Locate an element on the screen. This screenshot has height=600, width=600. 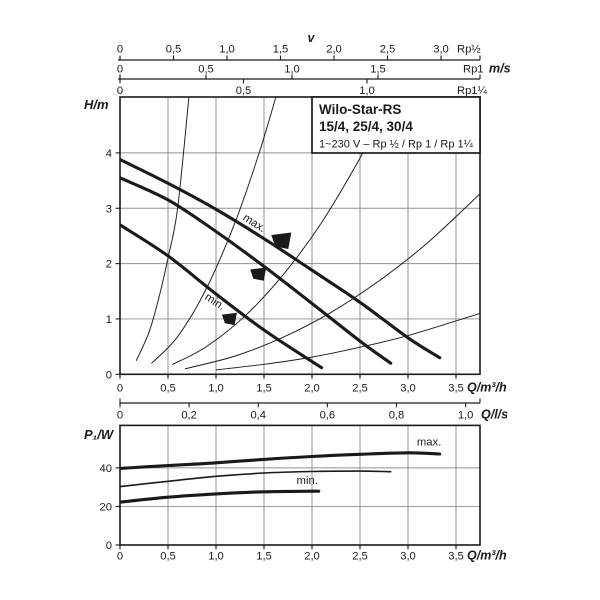
flow-unit-label-power: Q/m³/h is located at coordinates (487, 556).